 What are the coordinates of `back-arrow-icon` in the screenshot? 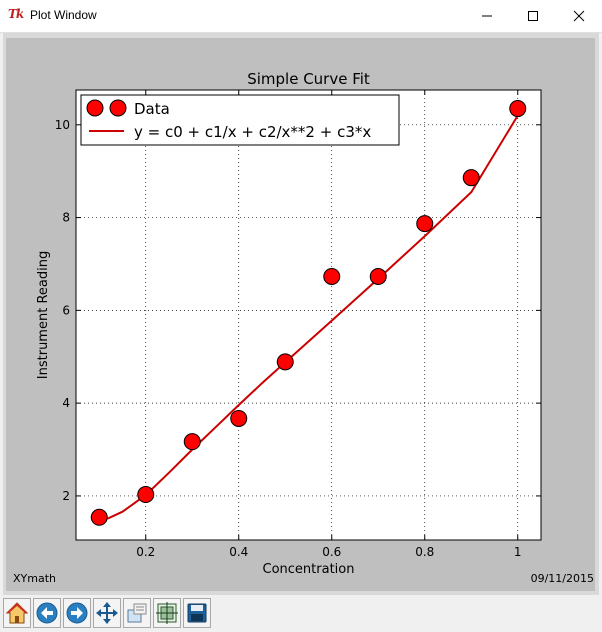 It's located at (47, 613).